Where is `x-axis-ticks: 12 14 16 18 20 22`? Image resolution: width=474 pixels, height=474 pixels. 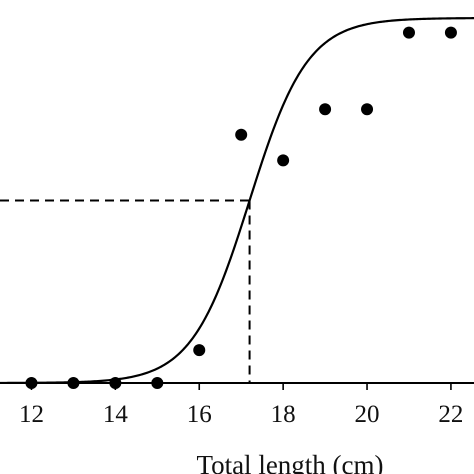
x-axis-ticks: 12 14 16 18 20 22 is located at coordinates (241, 405).